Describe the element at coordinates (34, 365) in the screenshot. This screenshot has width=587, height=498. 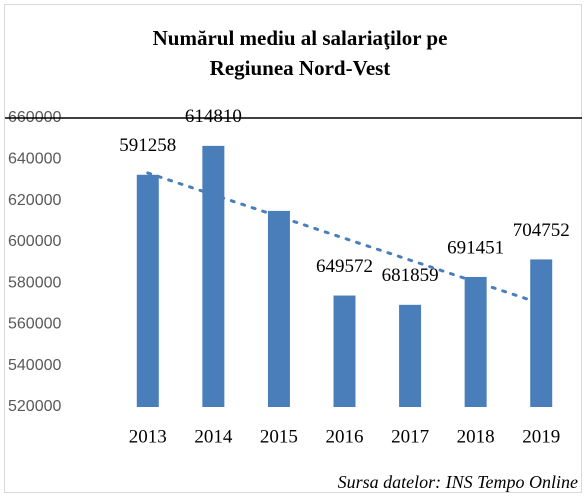
I see `y-tick-label: 540000` at that location.